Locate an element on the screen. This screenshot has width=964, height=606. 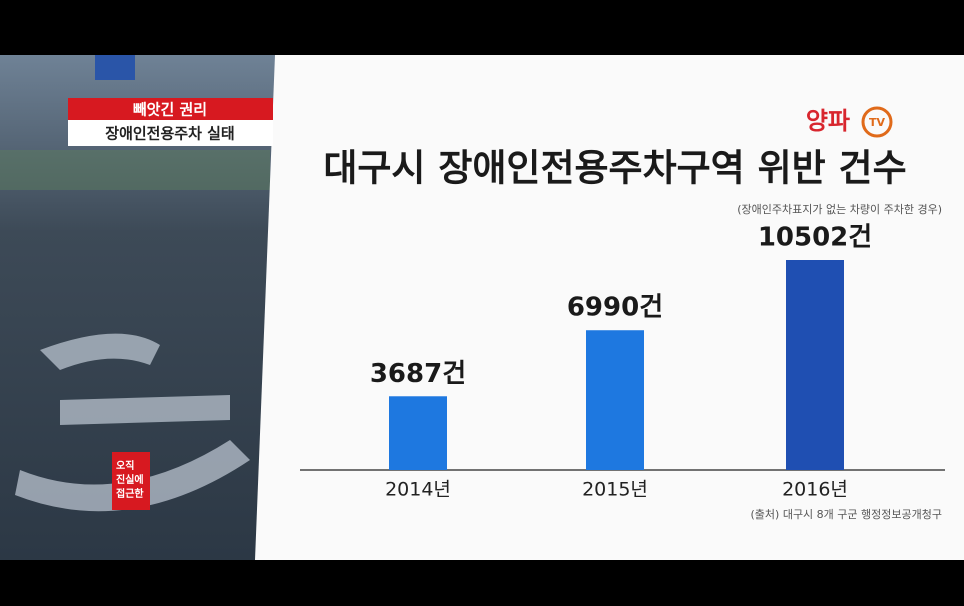
badge-text: 오직 is located at coordinates (125, 465).